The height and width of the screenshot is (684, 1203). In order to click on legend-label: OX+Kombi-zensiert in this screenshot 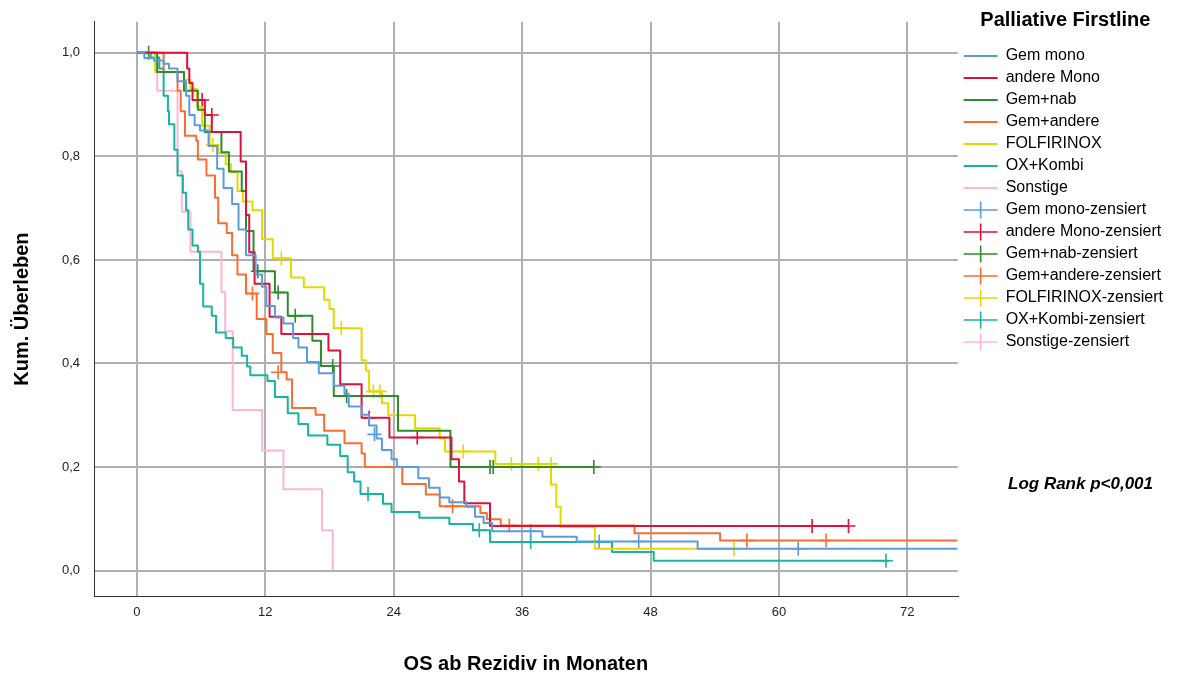, I will do `click(1075, 319)`.